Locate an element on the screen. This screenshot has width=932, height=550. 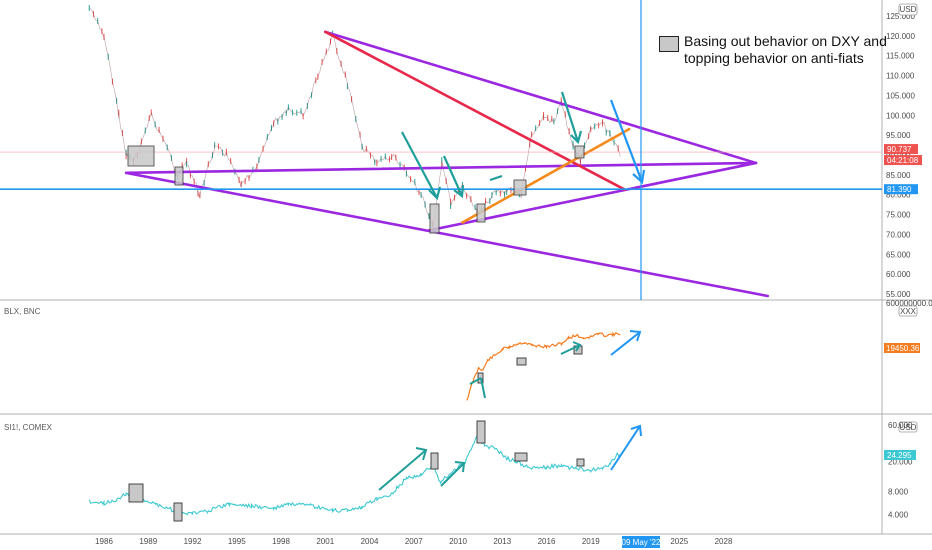
currency-badge-mid is located at coordinates (908, 311).